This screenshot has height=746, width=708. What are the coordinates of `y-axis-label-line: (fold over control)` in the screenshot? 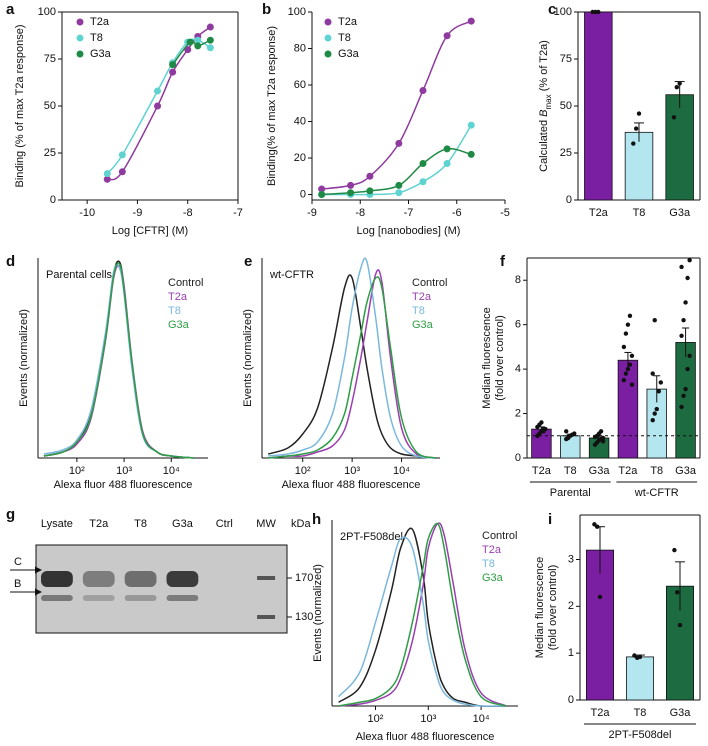 It's located at (500, 358).